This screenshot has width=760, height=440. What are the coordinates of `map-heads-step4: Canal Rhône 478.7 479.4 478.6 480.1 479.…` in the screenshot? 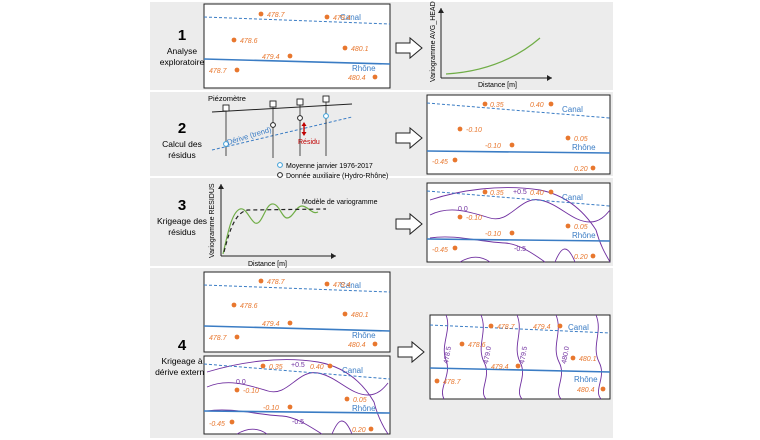 It's located at (297, 312).